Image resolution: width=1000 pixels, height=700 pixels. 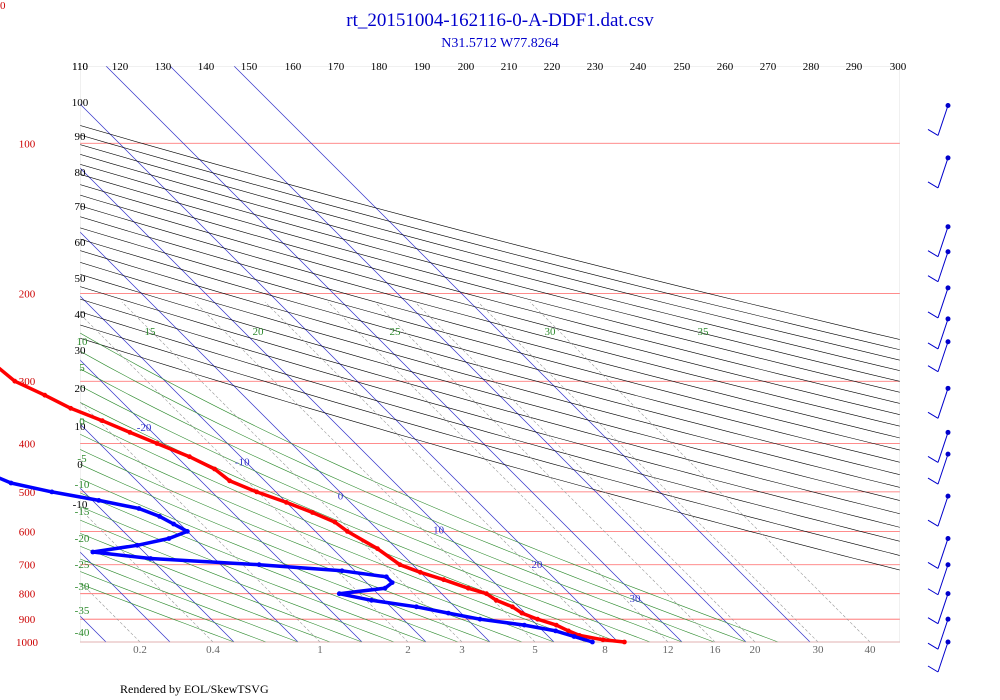 What do you see at coordinates (81, 173) in the screenshot?
I see `left-theta-label: 80` at bounding box center [81, 173].